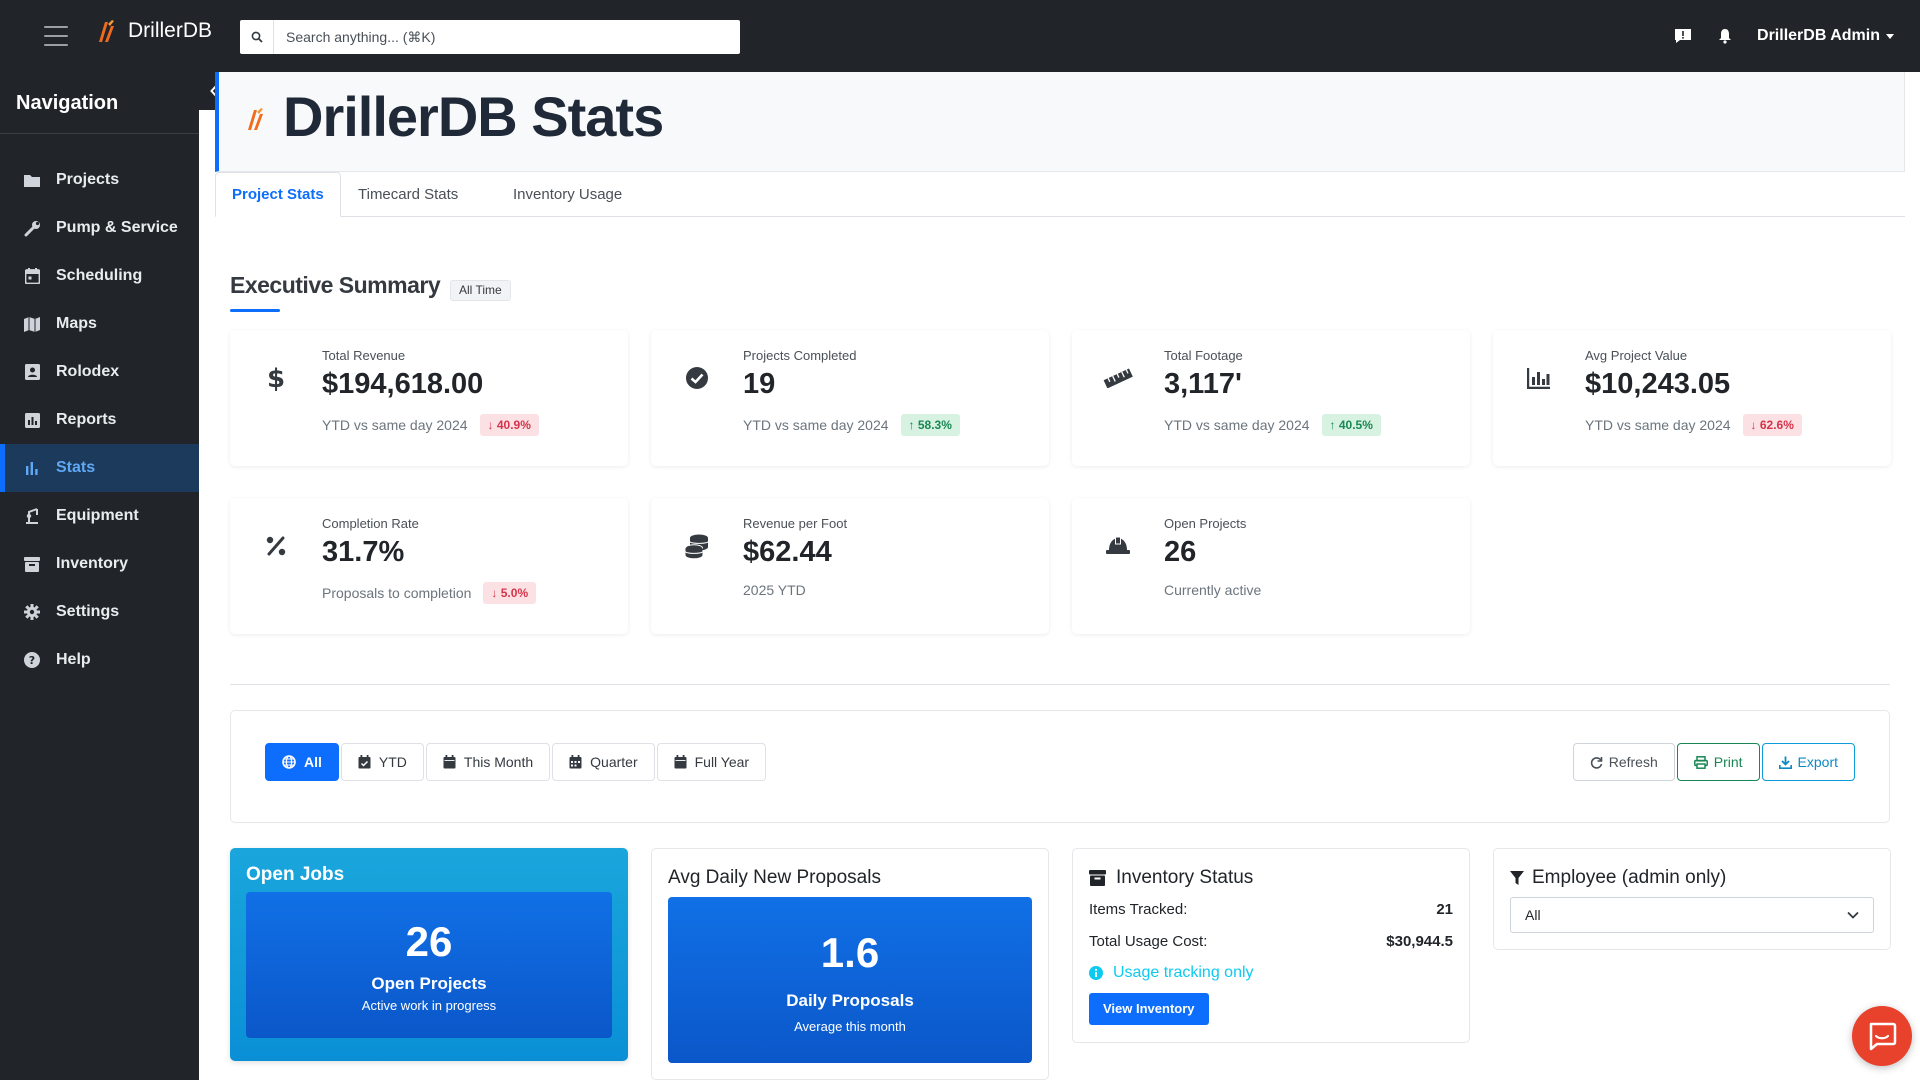 The width and height of the screenshot is (1920, 1080). Describe the element at coordinates (99, 564) in the screenshot. I see `sidebar-item-inventory: Inventory` at that location.